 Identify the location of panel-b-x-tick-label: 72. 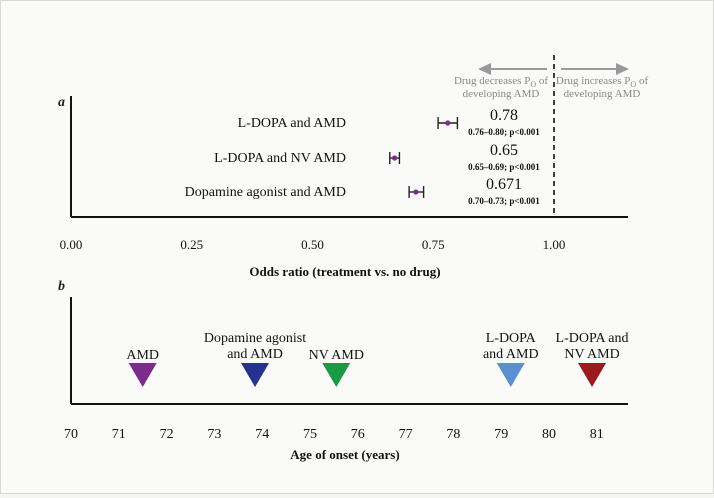
(167, 434).